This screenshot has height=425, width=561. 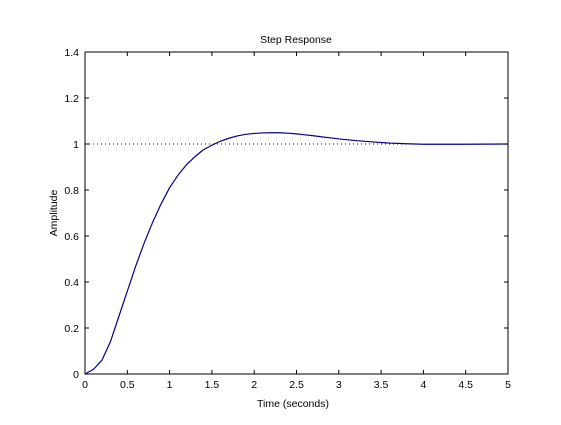 I want to click on x-axis-label: Time (seconds), so click(x=293, y=404).